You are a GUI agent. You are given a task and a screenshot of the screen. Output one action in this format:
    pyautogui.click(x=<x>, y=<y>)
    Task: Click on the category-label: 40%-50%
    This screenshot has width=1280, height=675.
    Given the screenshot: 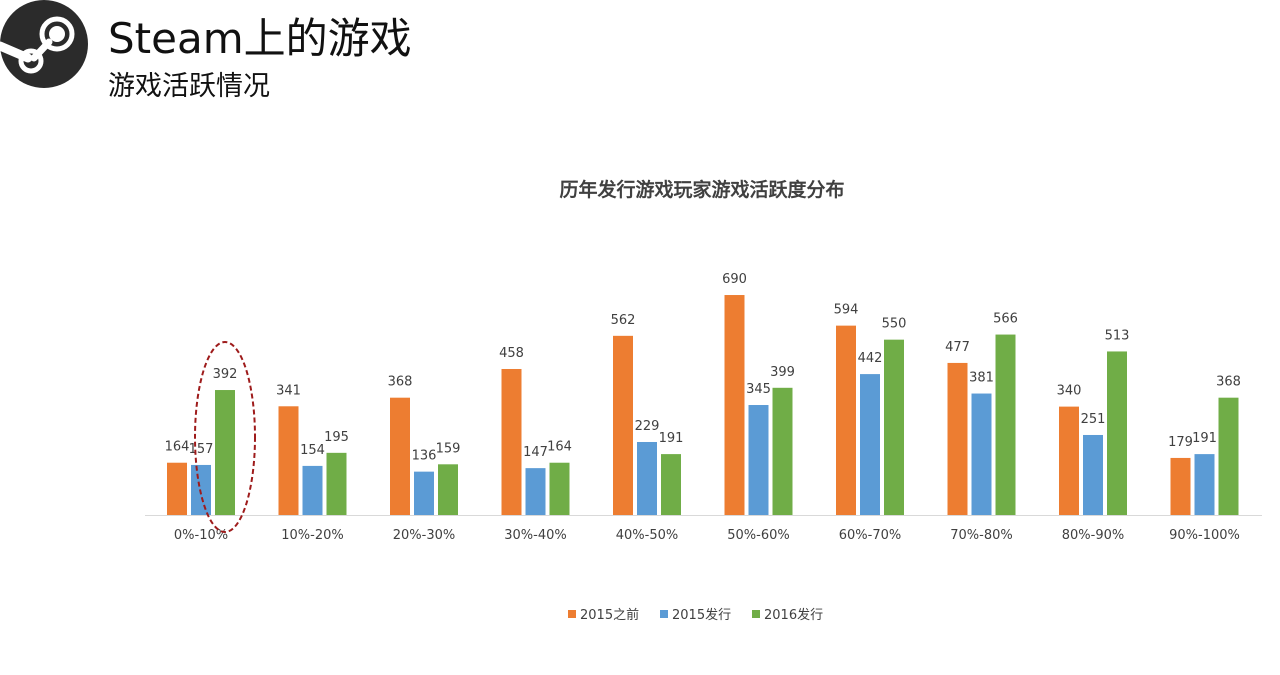 What is the action you would take?
    pyautogui.click(x=647, y=535)
    